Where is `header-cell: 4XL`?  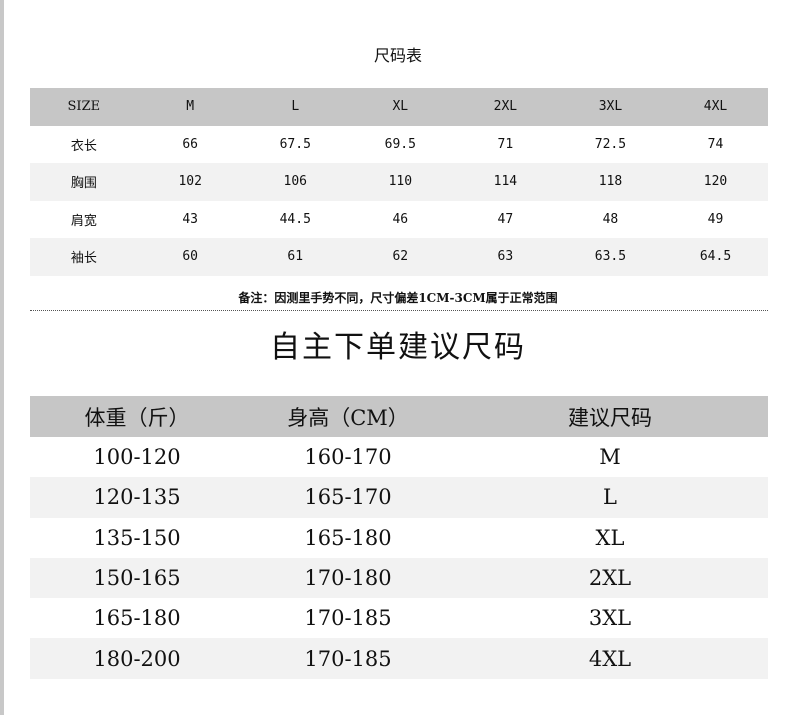
header-cell: 4XL is located at coordinates (715, 107).